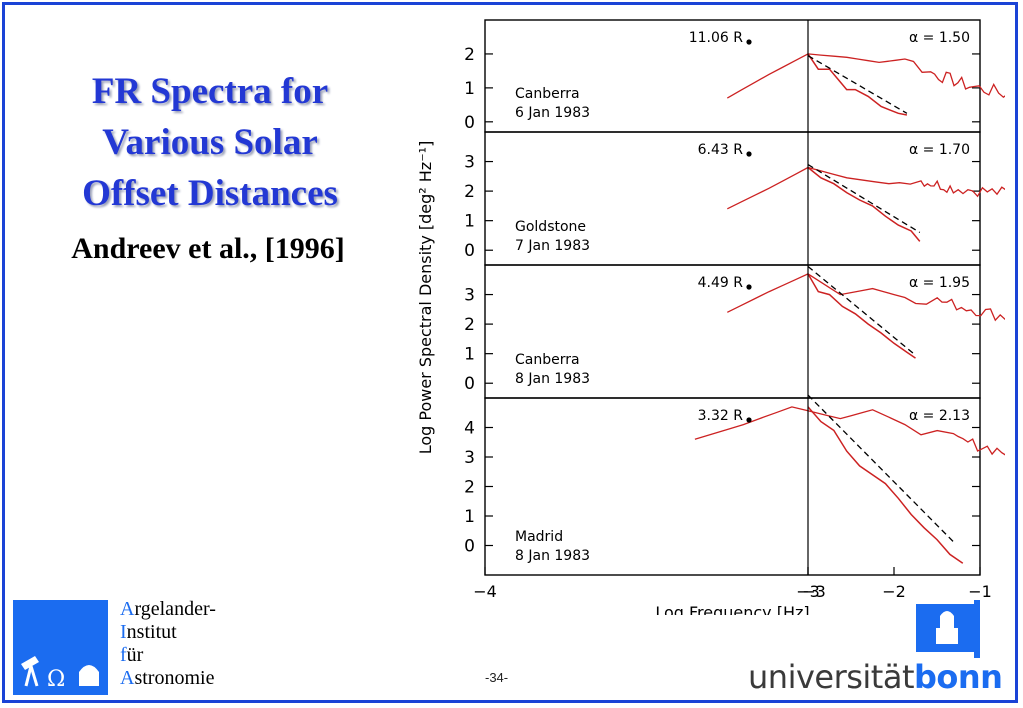  What do you see at coordinates (552, 246) in the screenshot?
I see `date-label: 7 Jan 1983` at bounding box center [552, 246].